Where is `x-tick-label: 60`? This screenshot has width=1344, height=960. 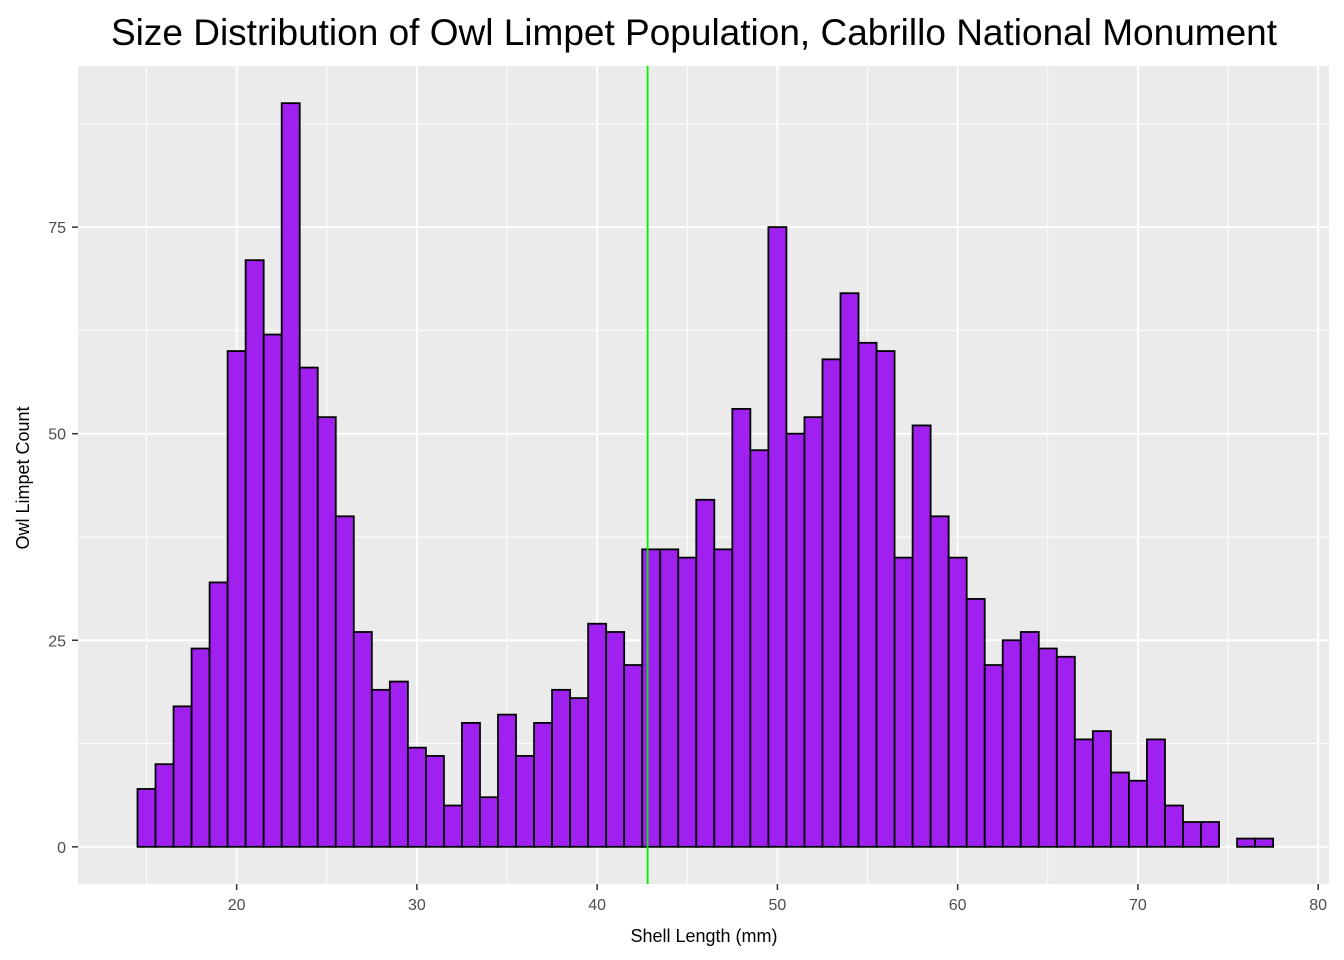
x-tick-label: 60 is located at coordinates (958, 905).